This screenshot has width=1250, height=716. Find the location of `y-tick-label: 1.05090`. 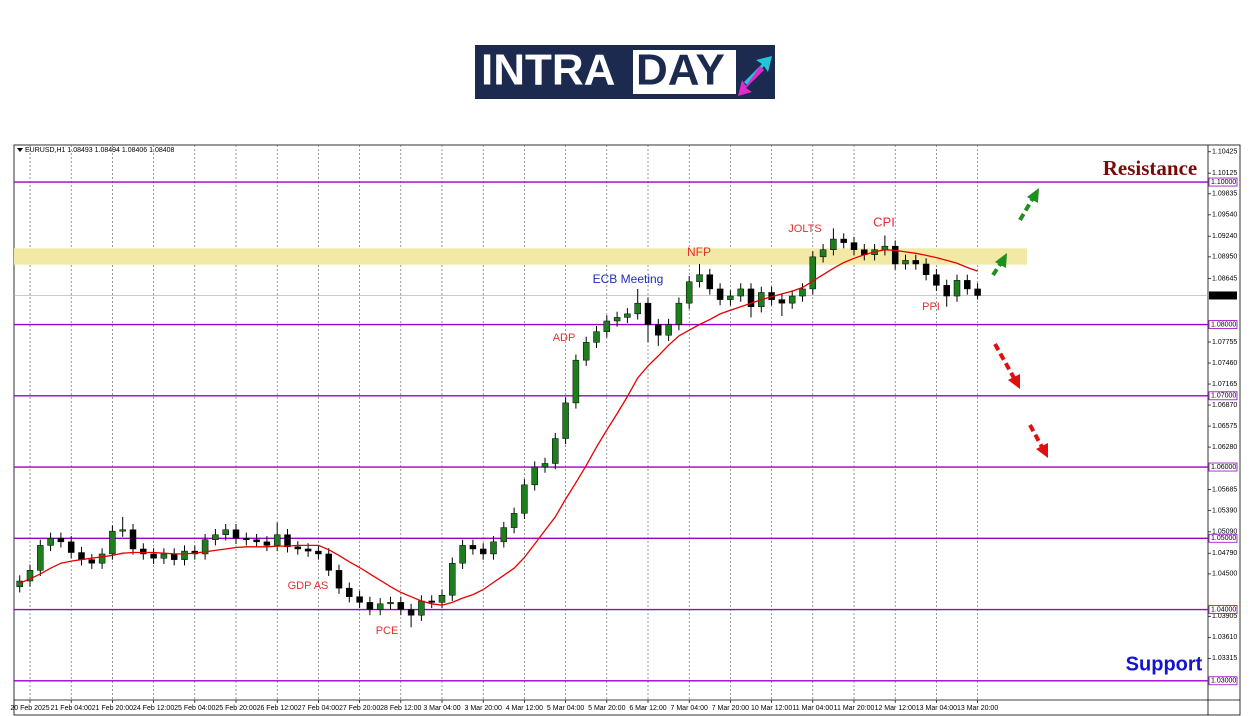

y-tick-label: 1.05090 is located at coordinates (1224, 532).